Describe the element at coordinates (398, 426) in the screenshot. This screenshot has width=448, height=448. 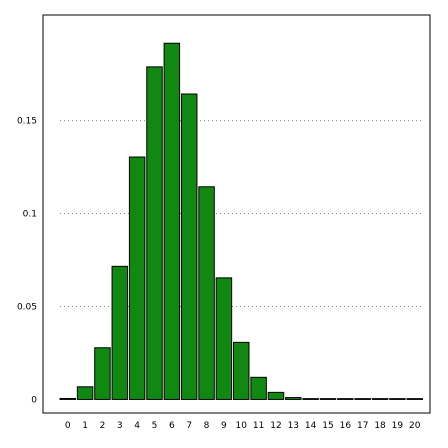
I see `x-tick-label: 19` at that location.